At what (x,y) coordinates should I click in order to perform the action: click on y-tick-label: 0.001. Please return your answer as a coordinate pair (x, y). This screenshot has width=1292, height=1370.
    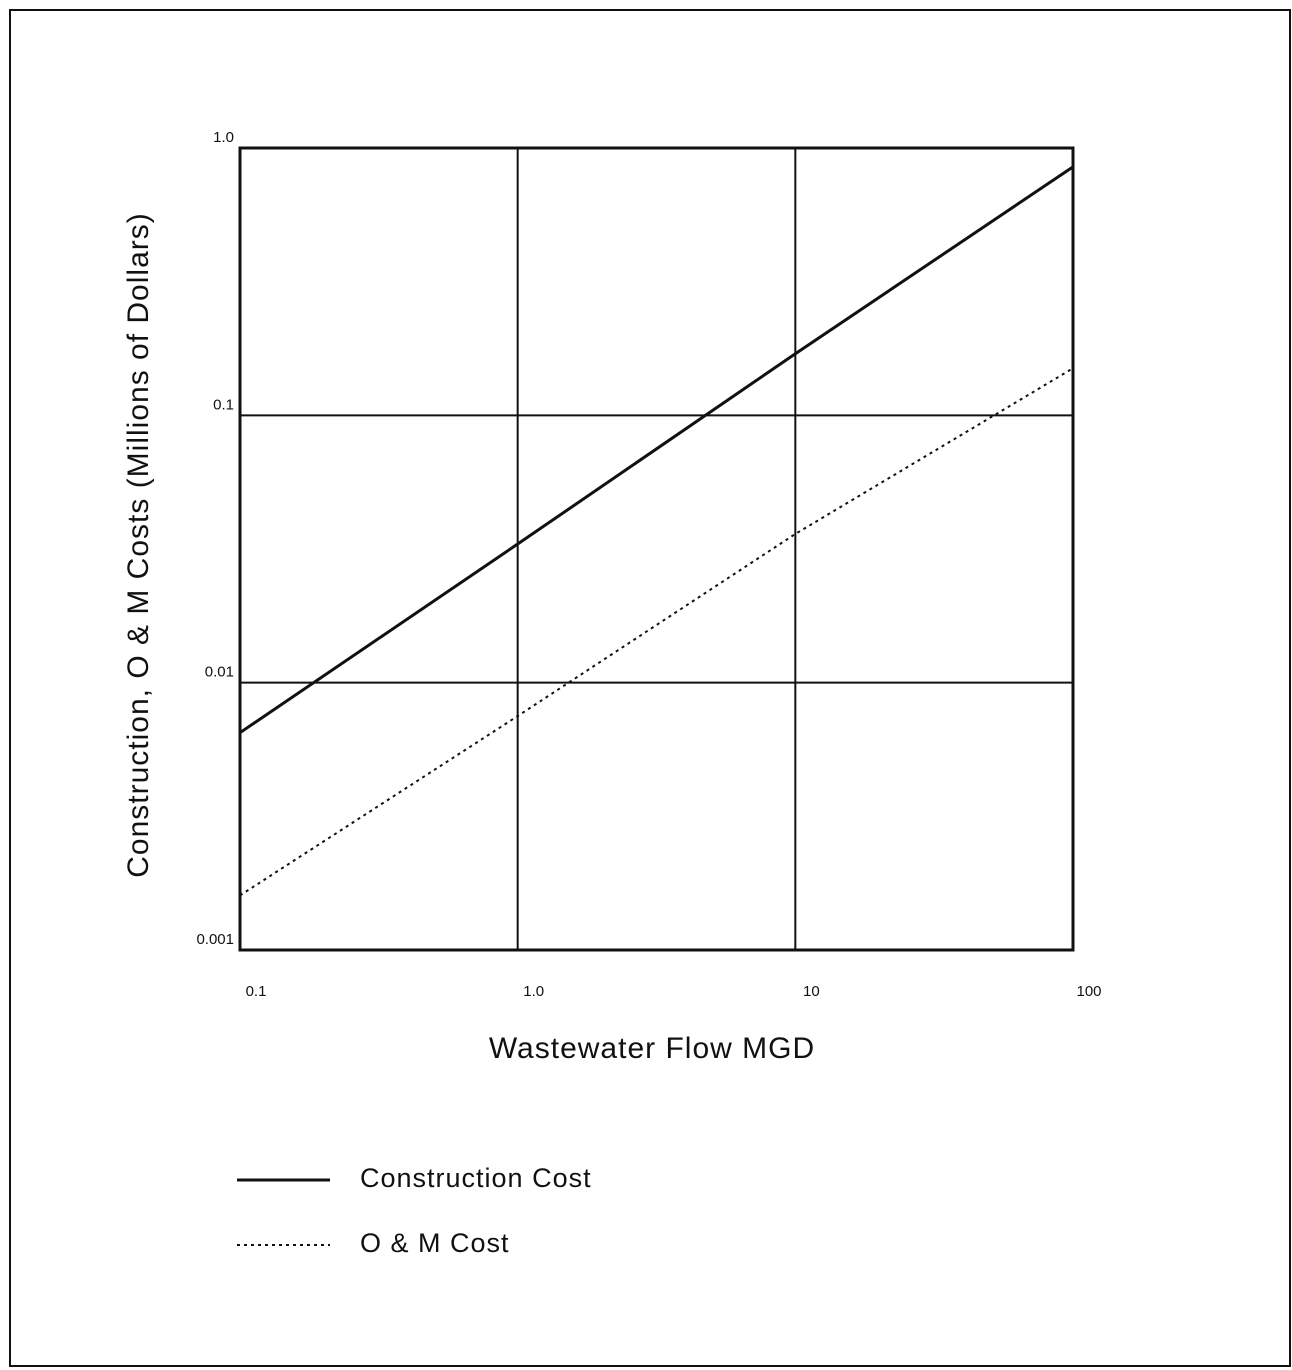
    Looking at the image, I should click on (215, 939).